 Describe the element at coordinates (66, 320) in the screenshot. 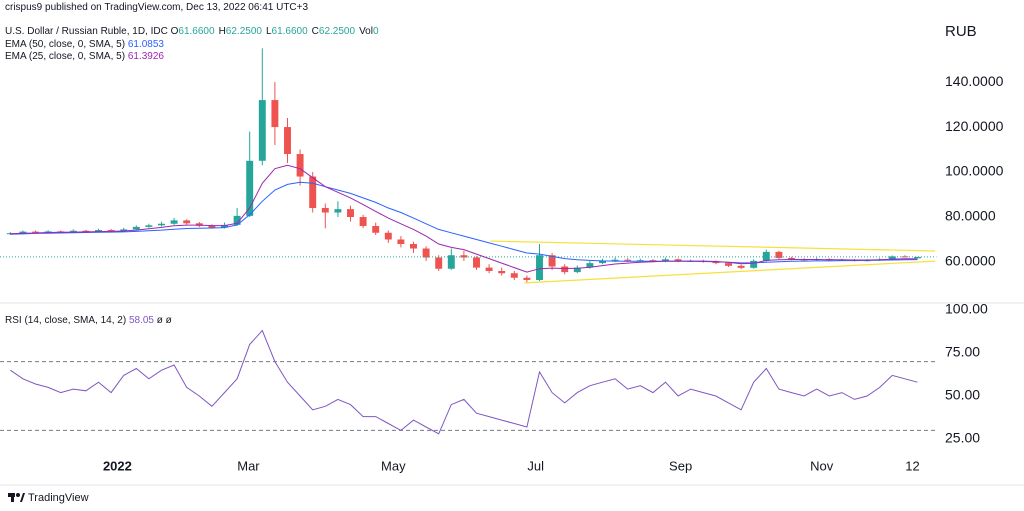

I see `legend-name: RSI (14, close, SMA, 14, 2)` at that location.